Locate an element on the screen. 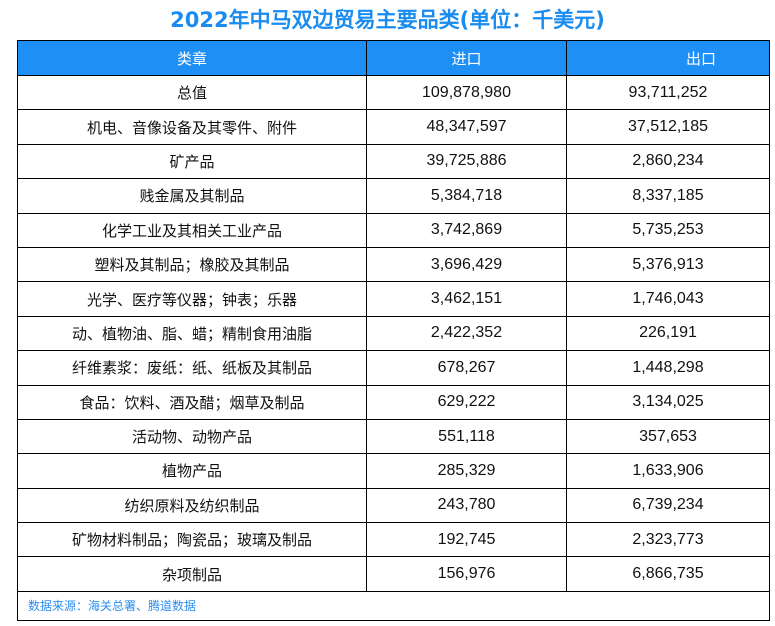  import-cell: 2,422,352 is located at coordinates (466, 333).